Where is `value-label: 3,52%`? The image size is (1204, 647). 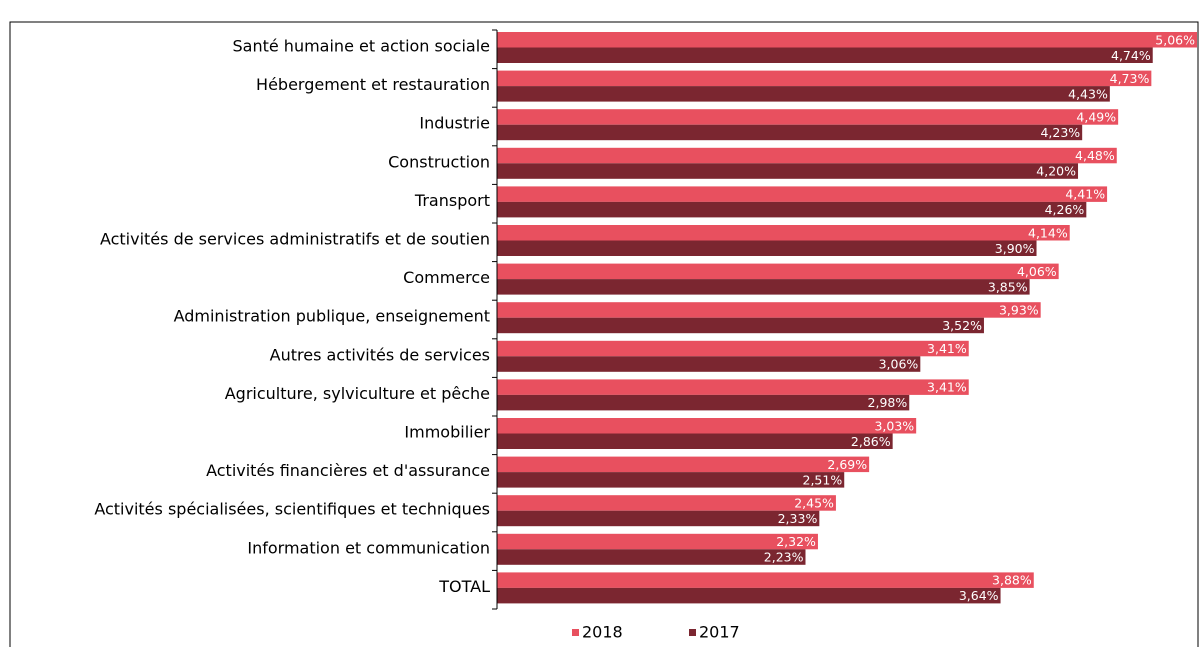 value-label: 3,52% is located at coordinates (962, 325).